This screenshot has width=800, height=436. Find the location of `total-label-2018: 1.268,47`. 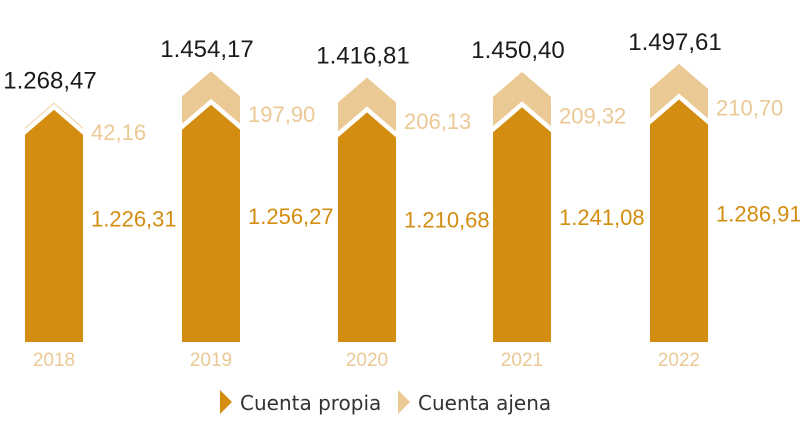

total-label-2018: 1.268,47 is located at coordinates (49, 81).